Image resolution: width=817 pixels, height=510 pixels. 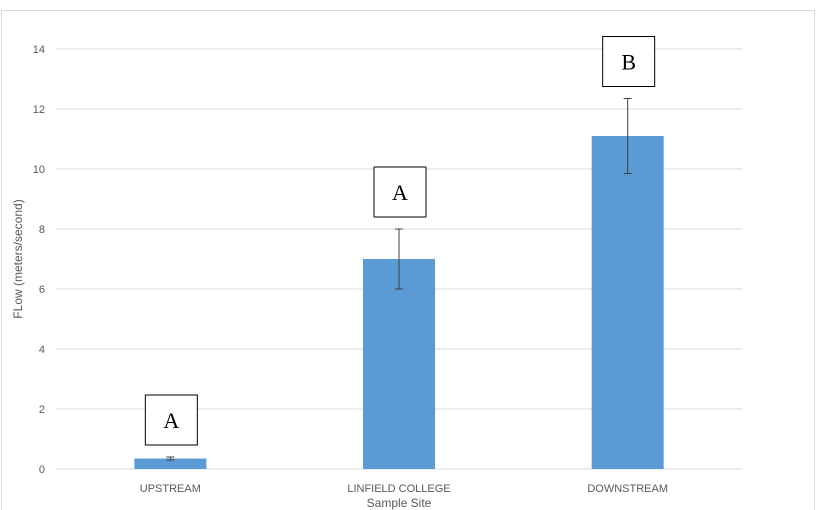 What do you see at coordinates (42, 470) in the screenshot?
I see `y-tick-label: 0` at bounding box center [42, 470].